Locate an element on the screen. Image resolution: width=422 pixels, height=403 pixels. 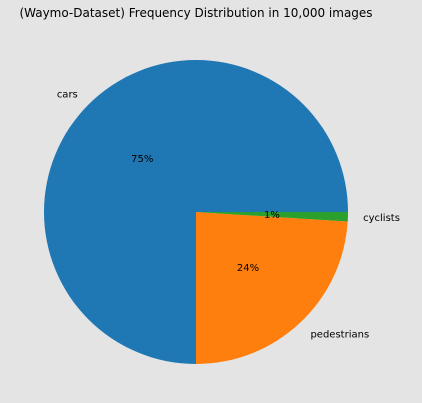
slice-label-cyclists: cyclists is located at coordinates (381, 218).